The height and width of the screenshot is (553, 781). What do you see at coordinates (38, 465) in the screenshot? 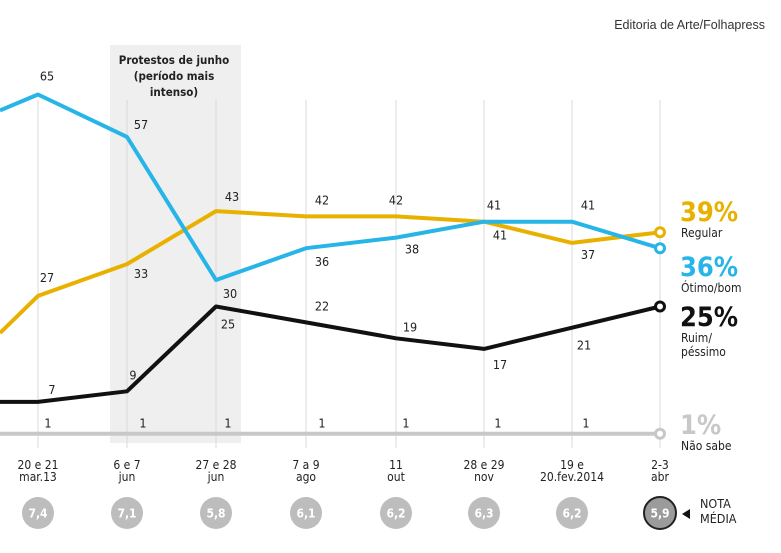
I see `x-tick-label: 20 e 21` at bounding box center [38, 465].